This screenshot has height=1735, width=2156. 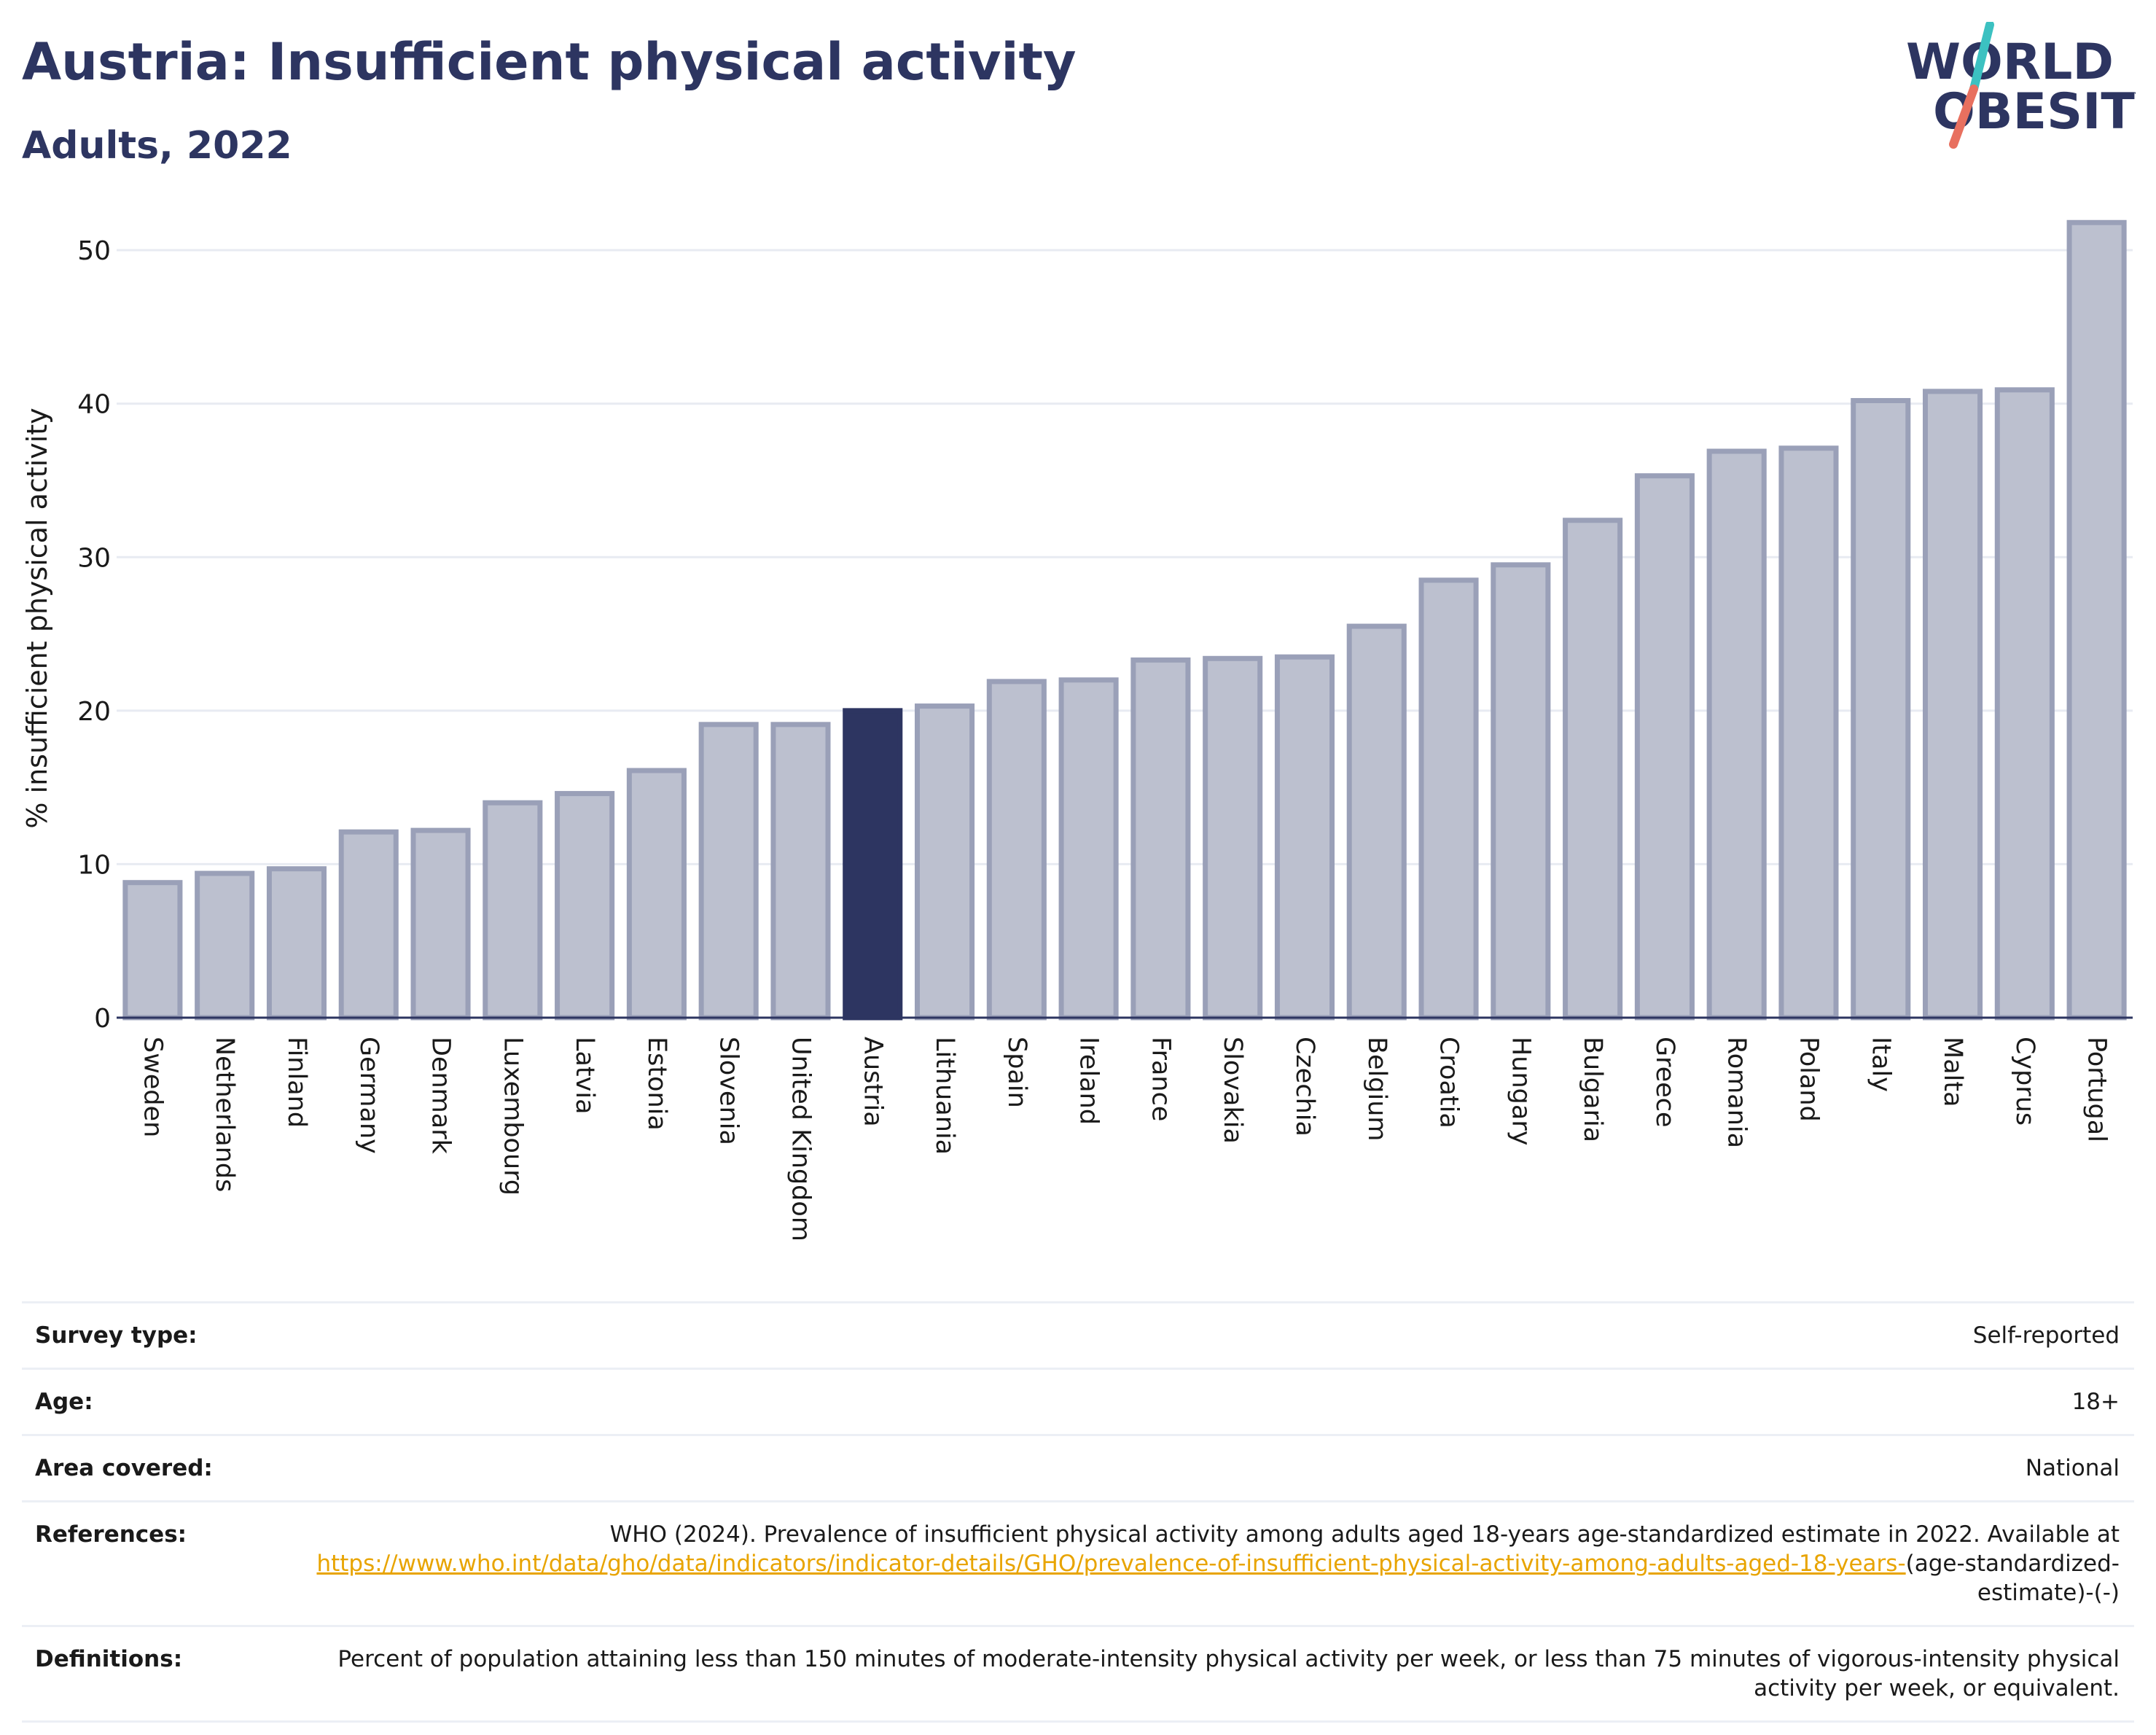 What do you see at coordinates (117, 1335) in the screenshot?
I see `info-label: Survey type:` at bounding box center [117, 1335].